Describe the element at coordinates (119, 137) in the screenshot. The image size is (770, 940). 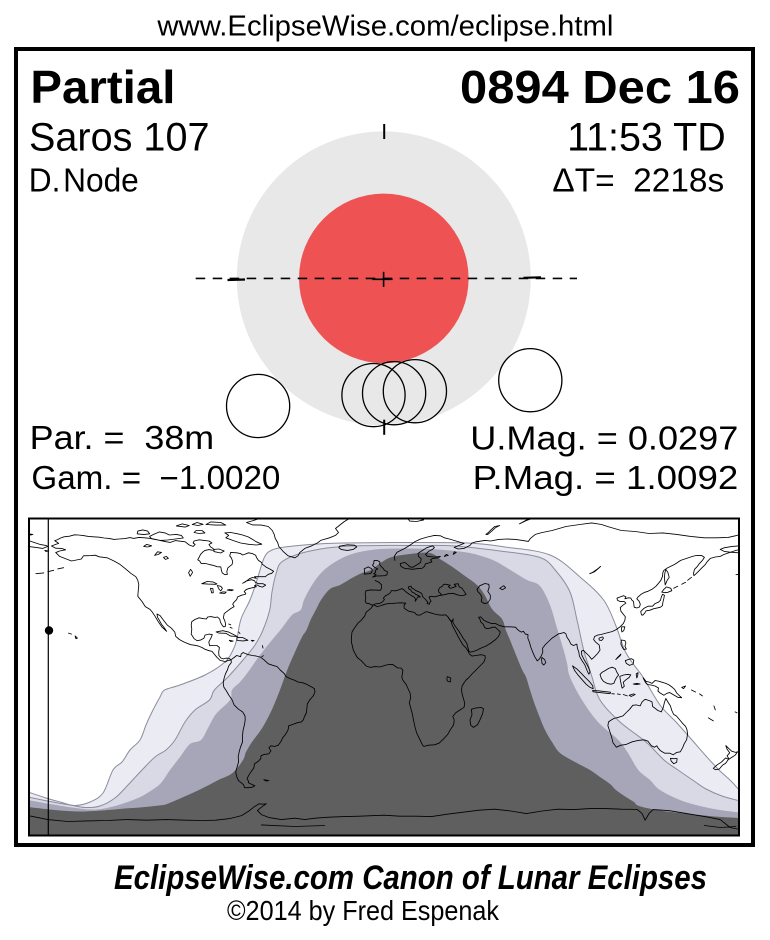
I see `svg-text: Saros 107` at that location.